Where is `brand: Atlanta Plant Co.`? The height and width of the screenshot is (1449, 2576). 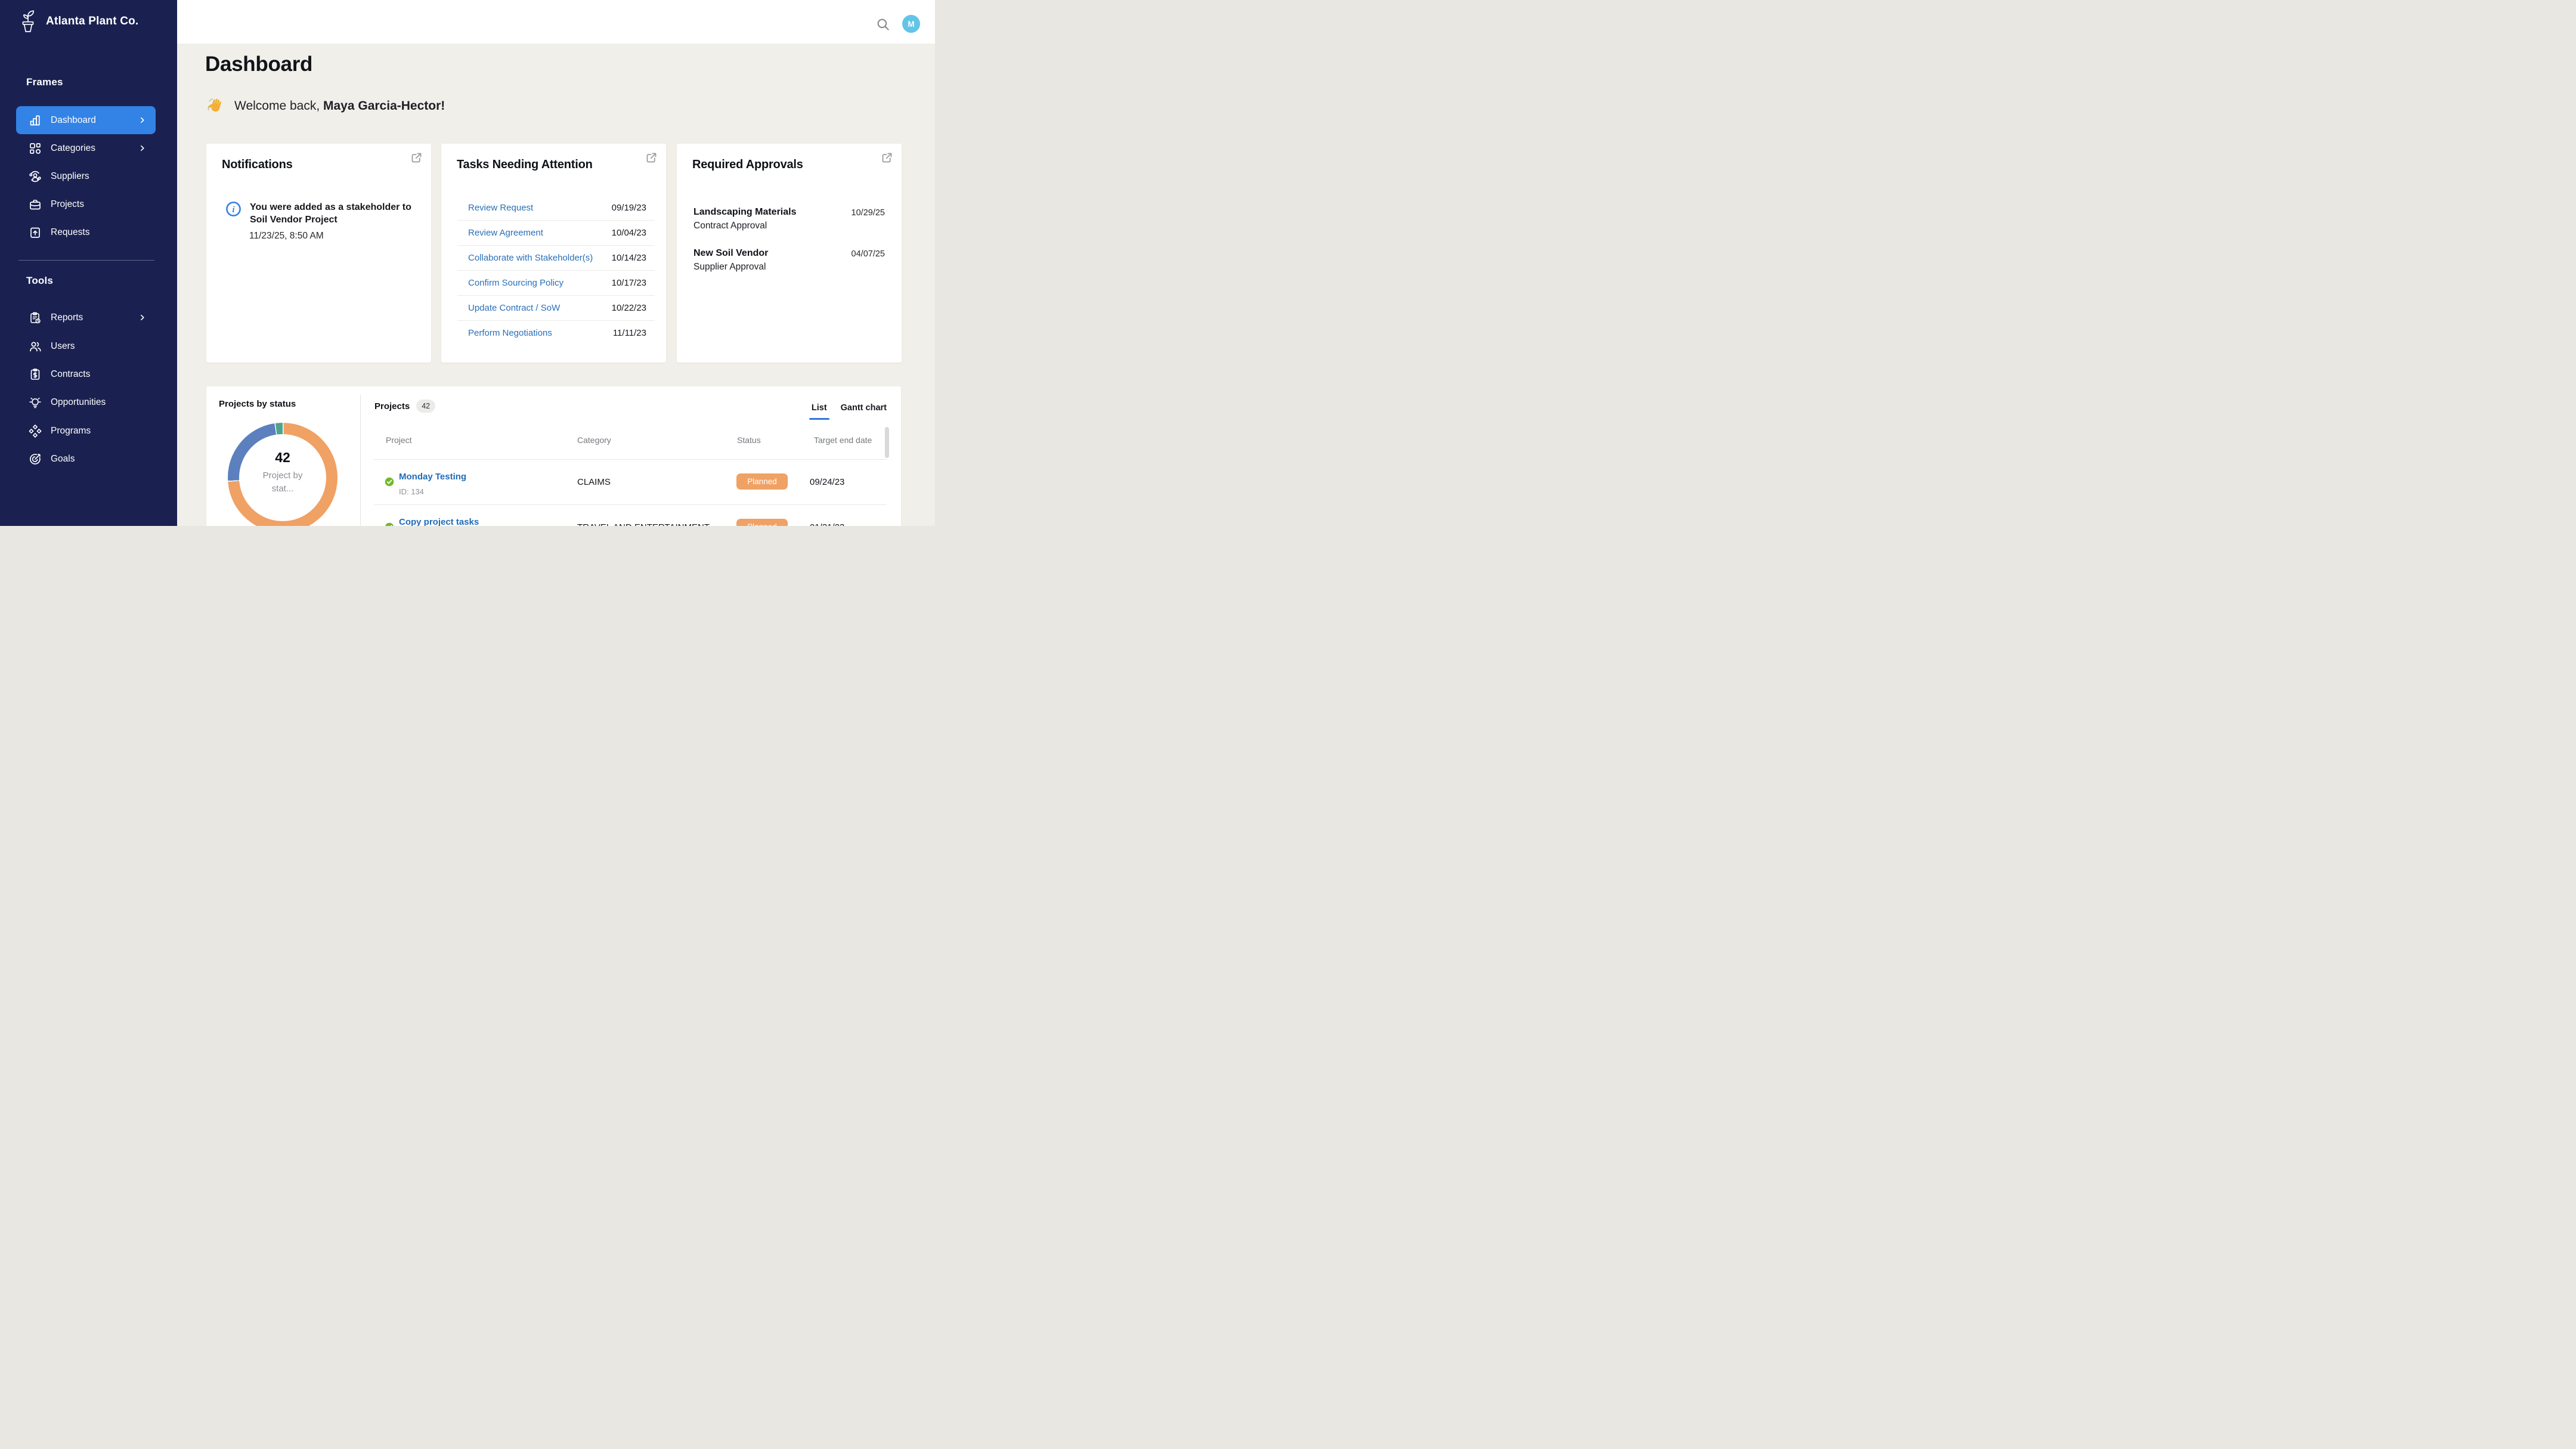 brand: Atlanta Plant Co. is located at coordinates (78, 21).